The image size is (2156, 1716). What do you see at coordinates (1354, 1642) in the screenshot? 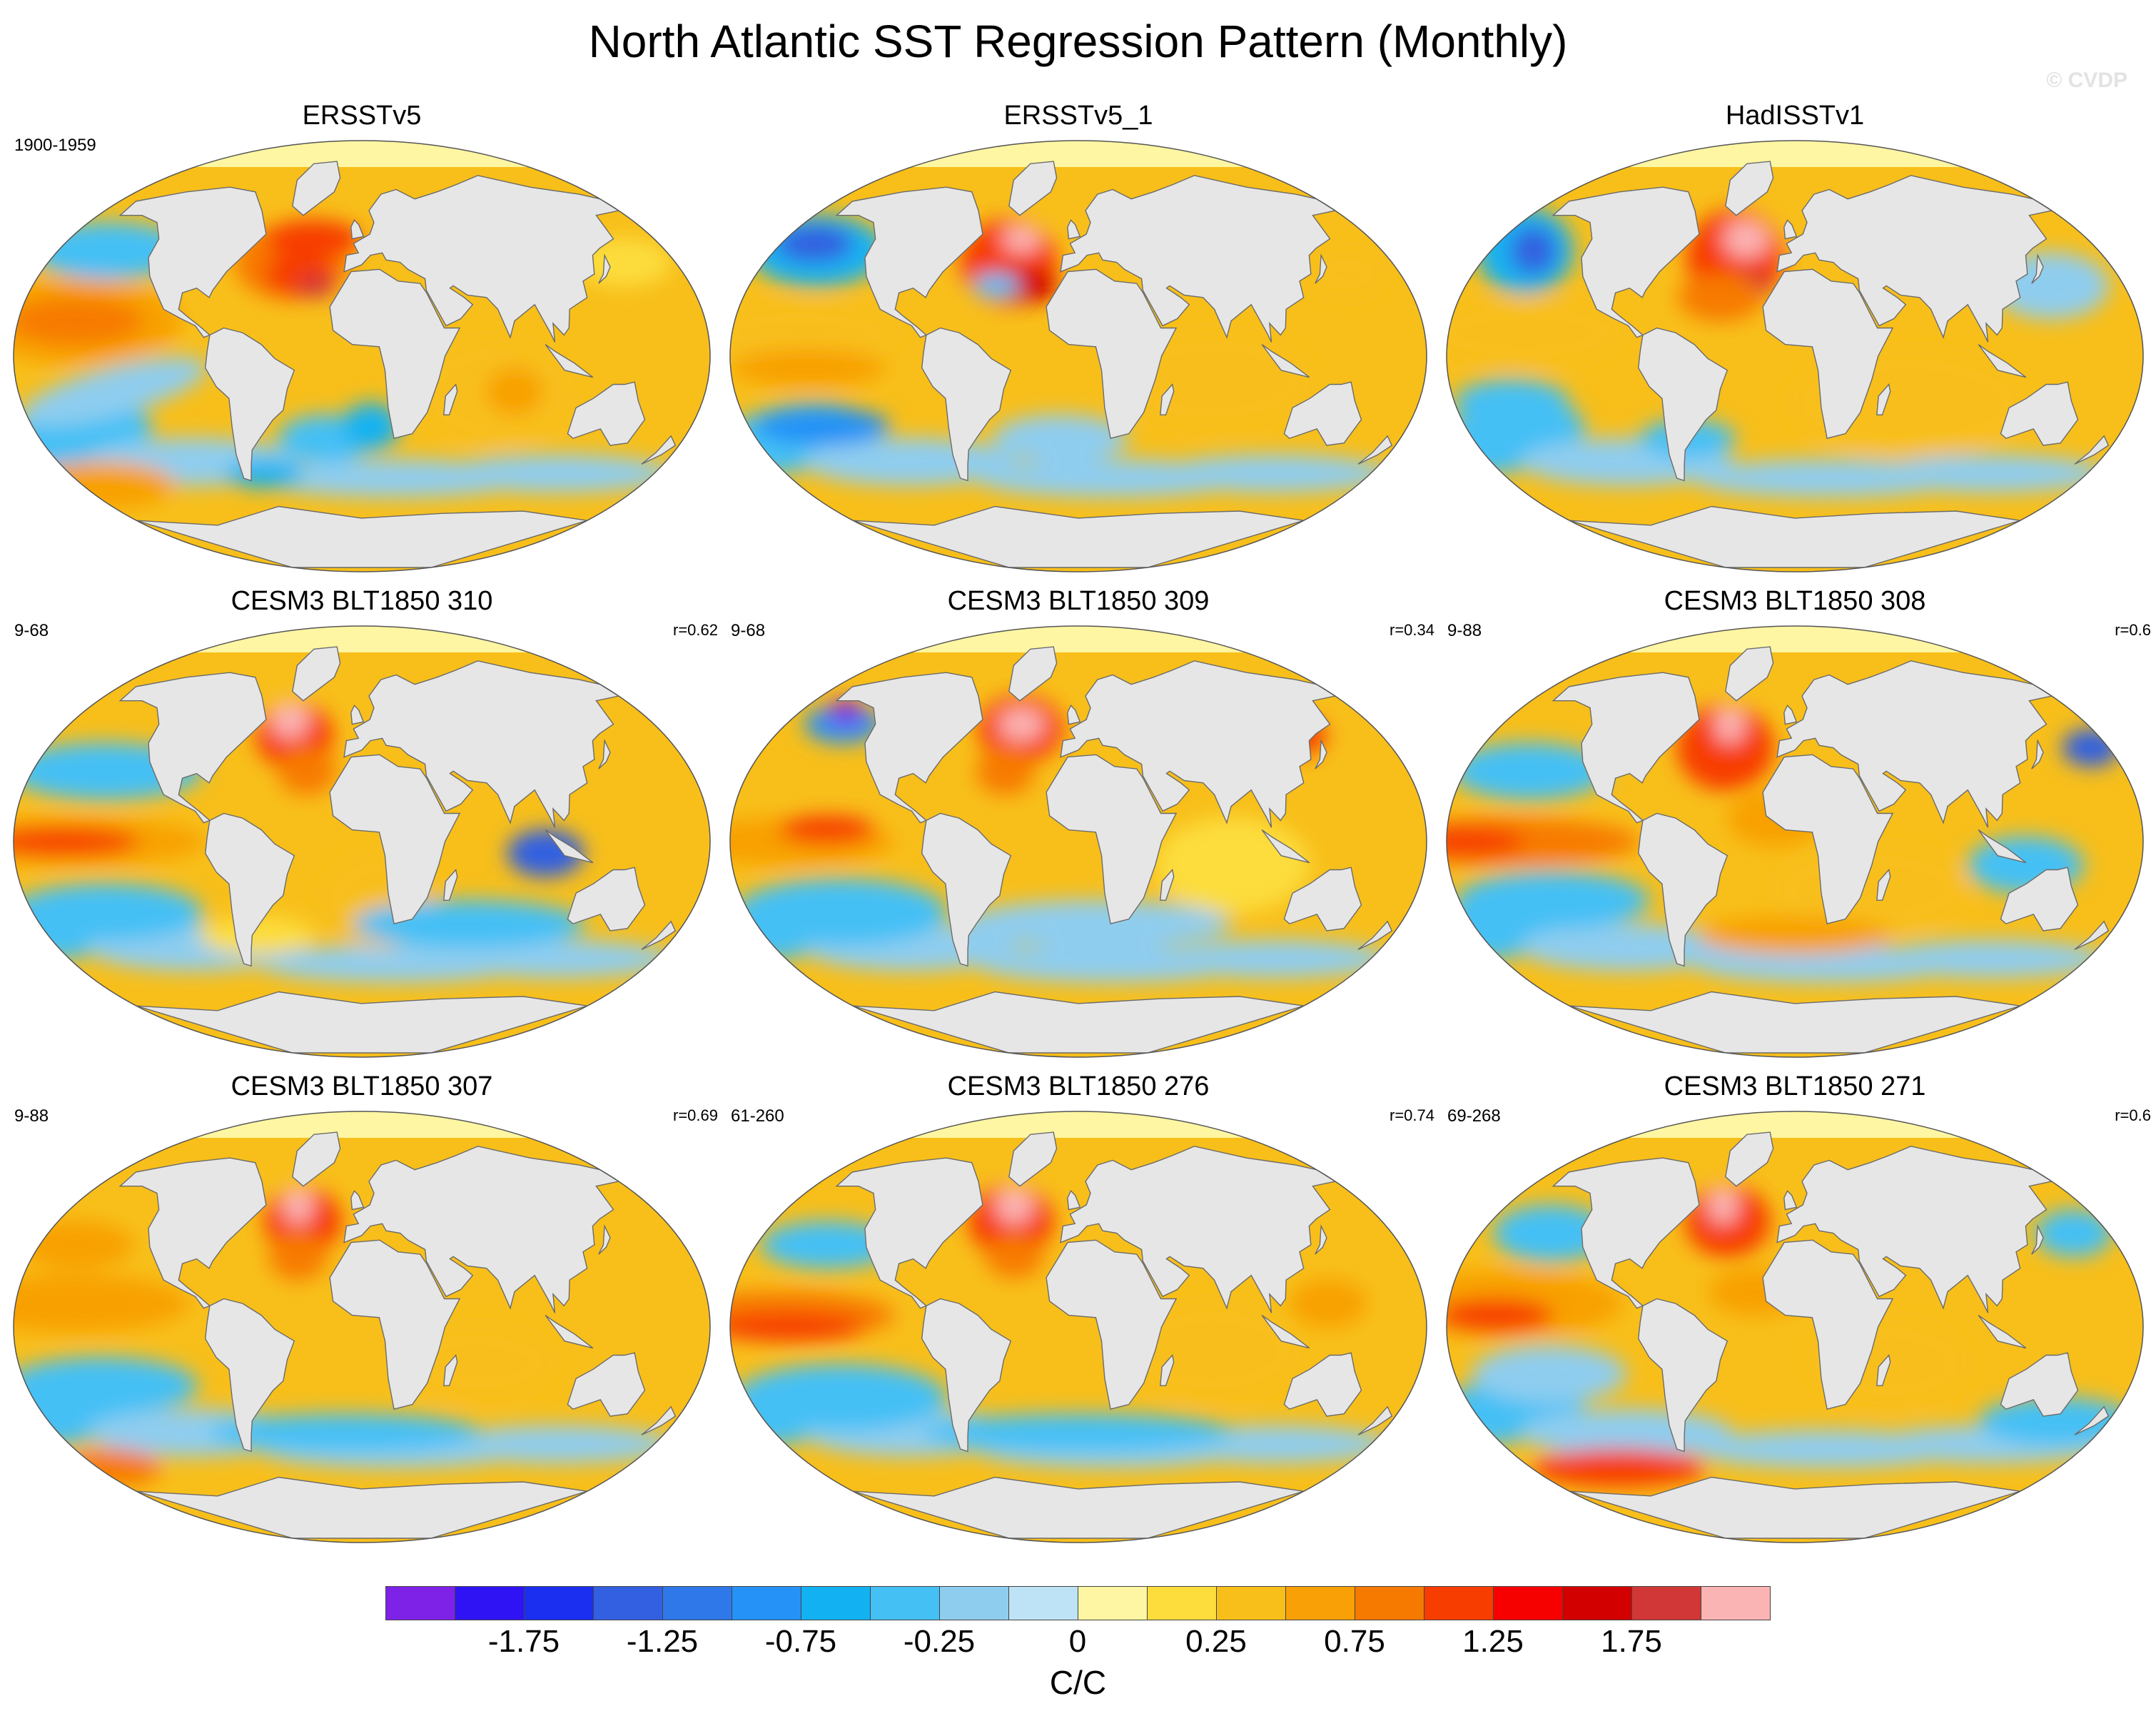
I see `colorbar-tick-label: 0.75` at bounding box center [1354, 1642].